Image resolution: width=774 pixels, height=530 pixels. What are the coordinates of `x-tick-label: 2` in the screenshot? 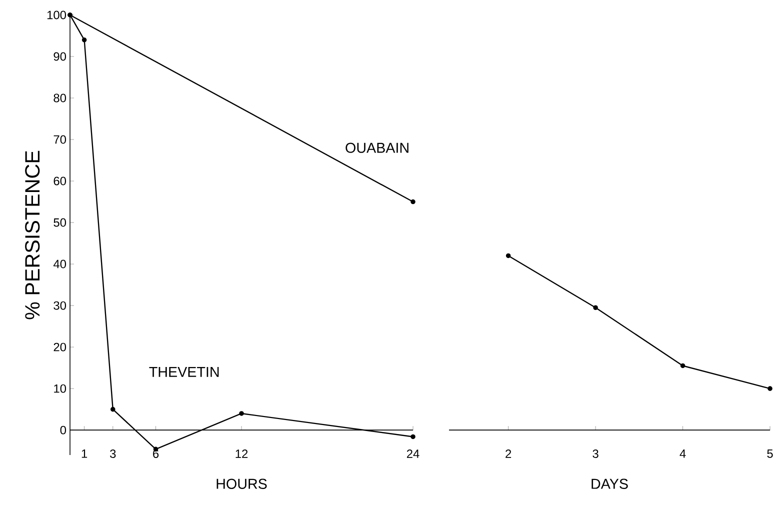 It's located at (509, 454).